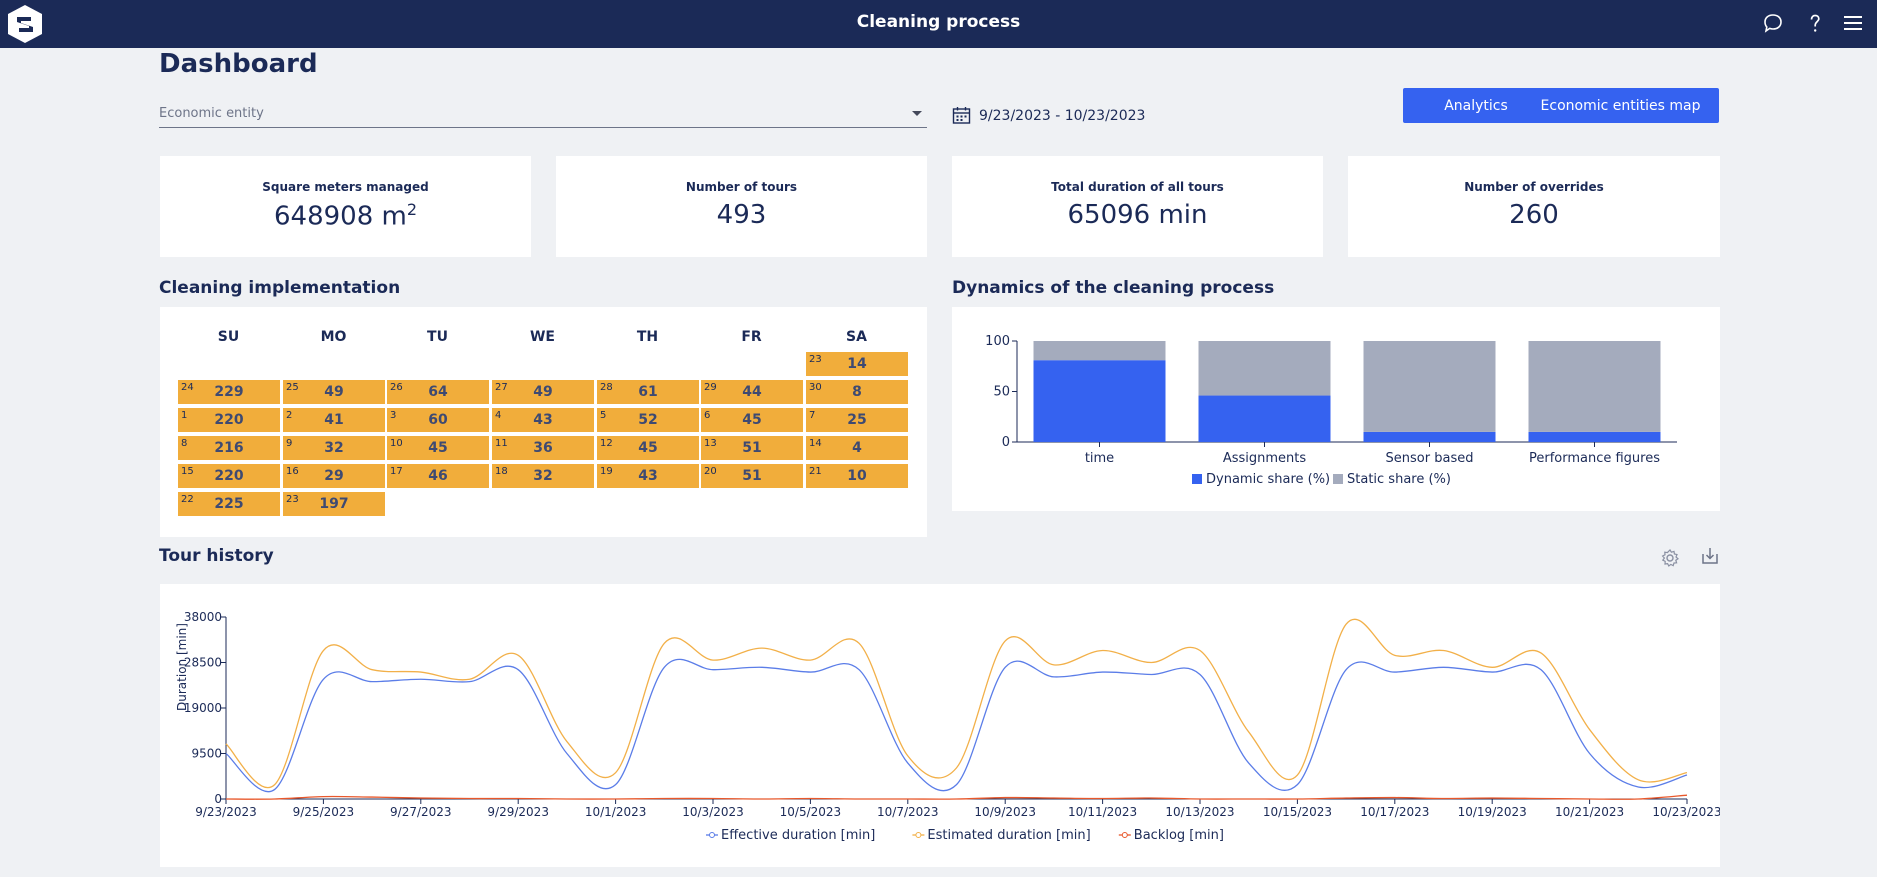 This screenshot has width=1877, height=877. Describe the element at coordinates (1620, 105) in the screenshot. I see `economic-entities-map-button: Economic entities map` at that location.